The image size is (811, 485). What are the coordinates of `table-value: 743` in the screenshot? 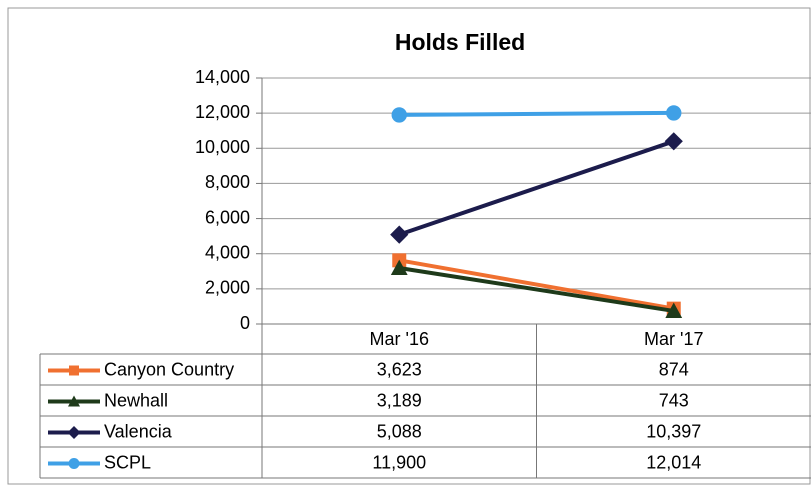 It's located at (674, 400).